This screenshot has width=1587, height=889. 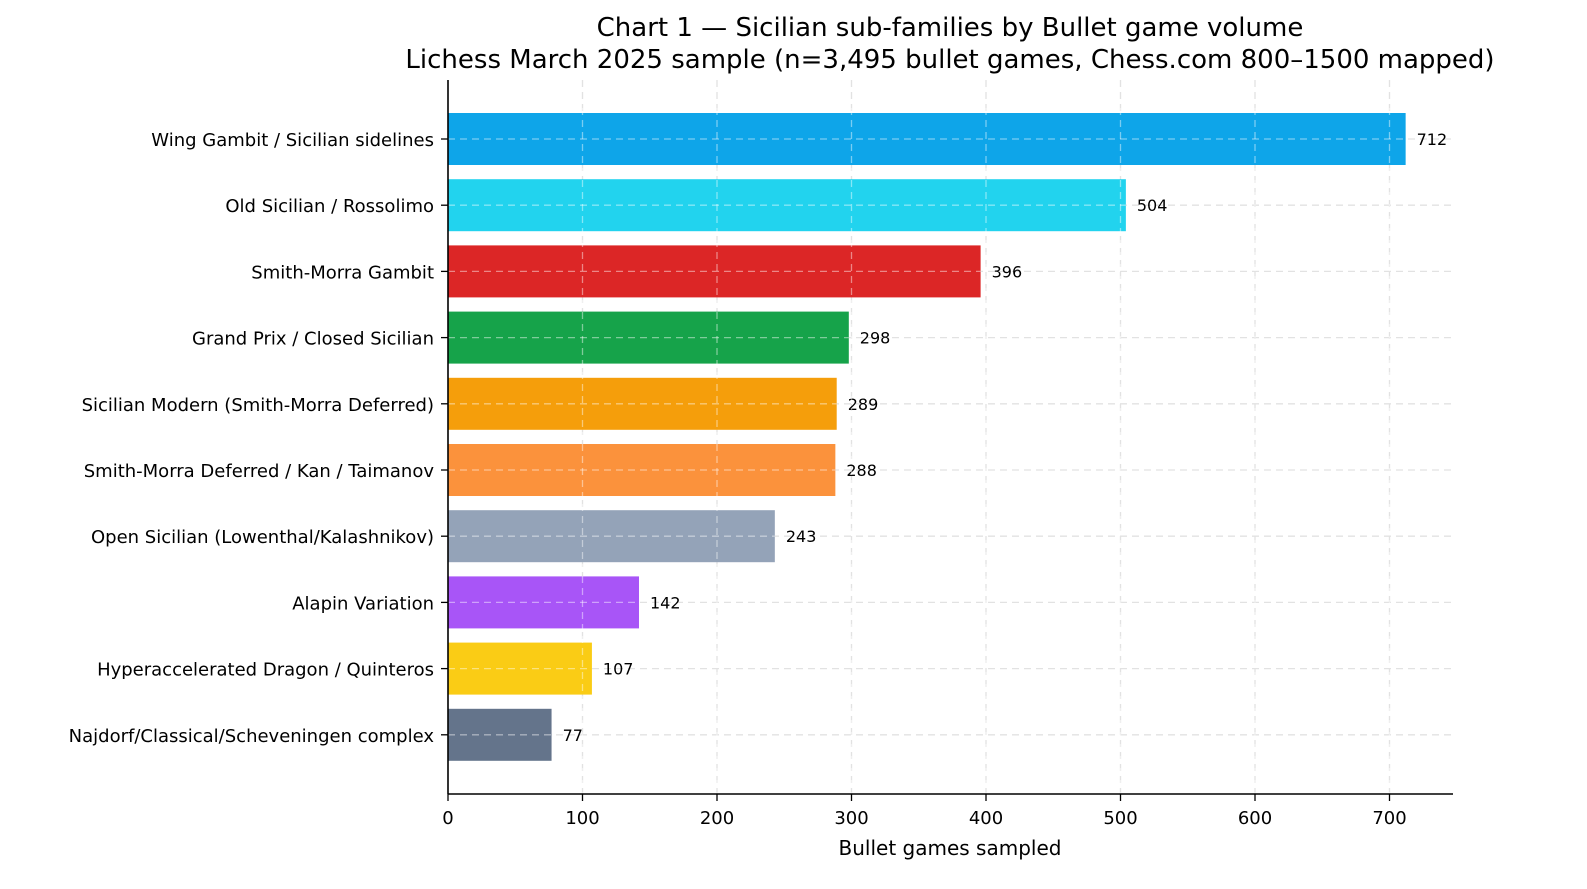 I want to click on x-tick-label-7: 700, so click(x=1389, y=818).